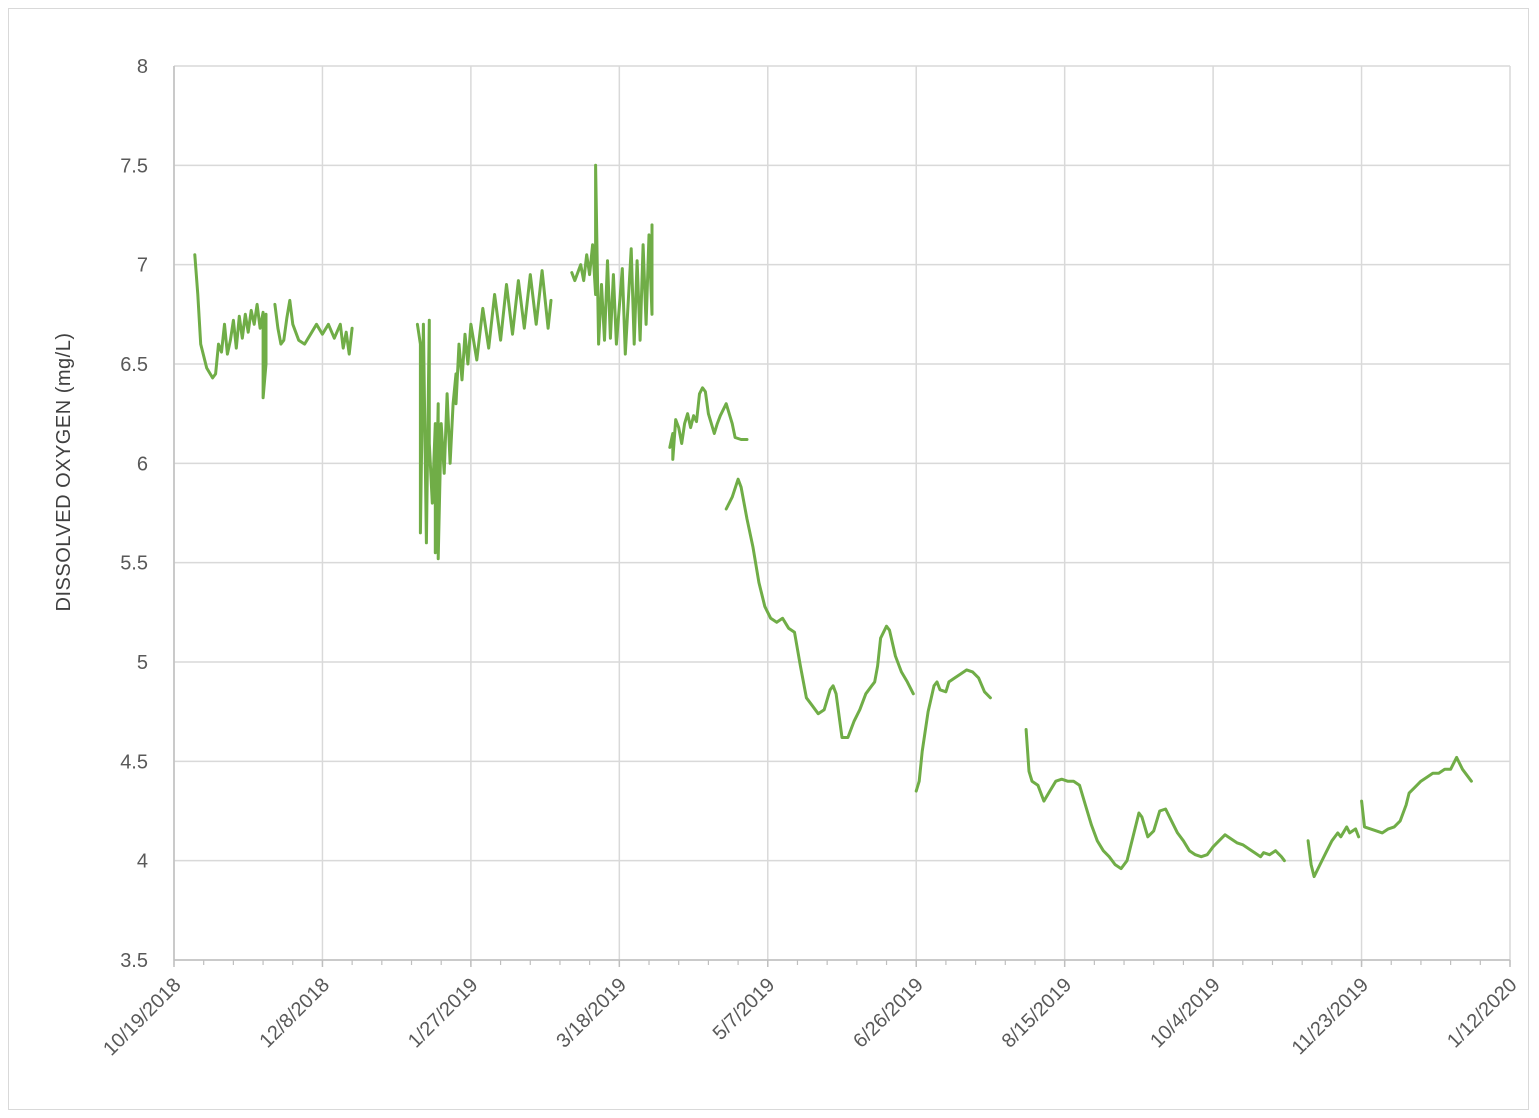 The image size is (1539, 1118). I want to click on y-tick-label: 7.5, so click(134, 166).